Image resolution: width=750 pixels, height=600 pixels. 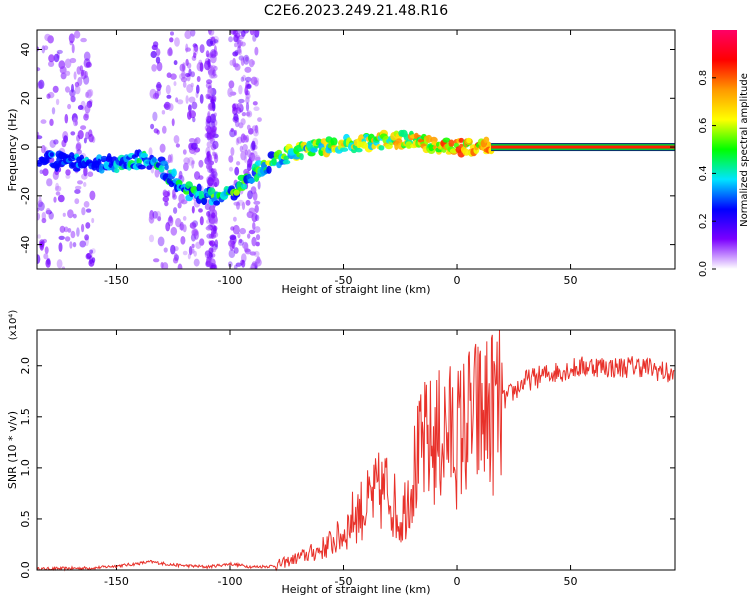 What do you see at coordinates (457, 581) in the screenshot?
I see `snr-x-tick-label: 0` at bounding box center [457, 581].